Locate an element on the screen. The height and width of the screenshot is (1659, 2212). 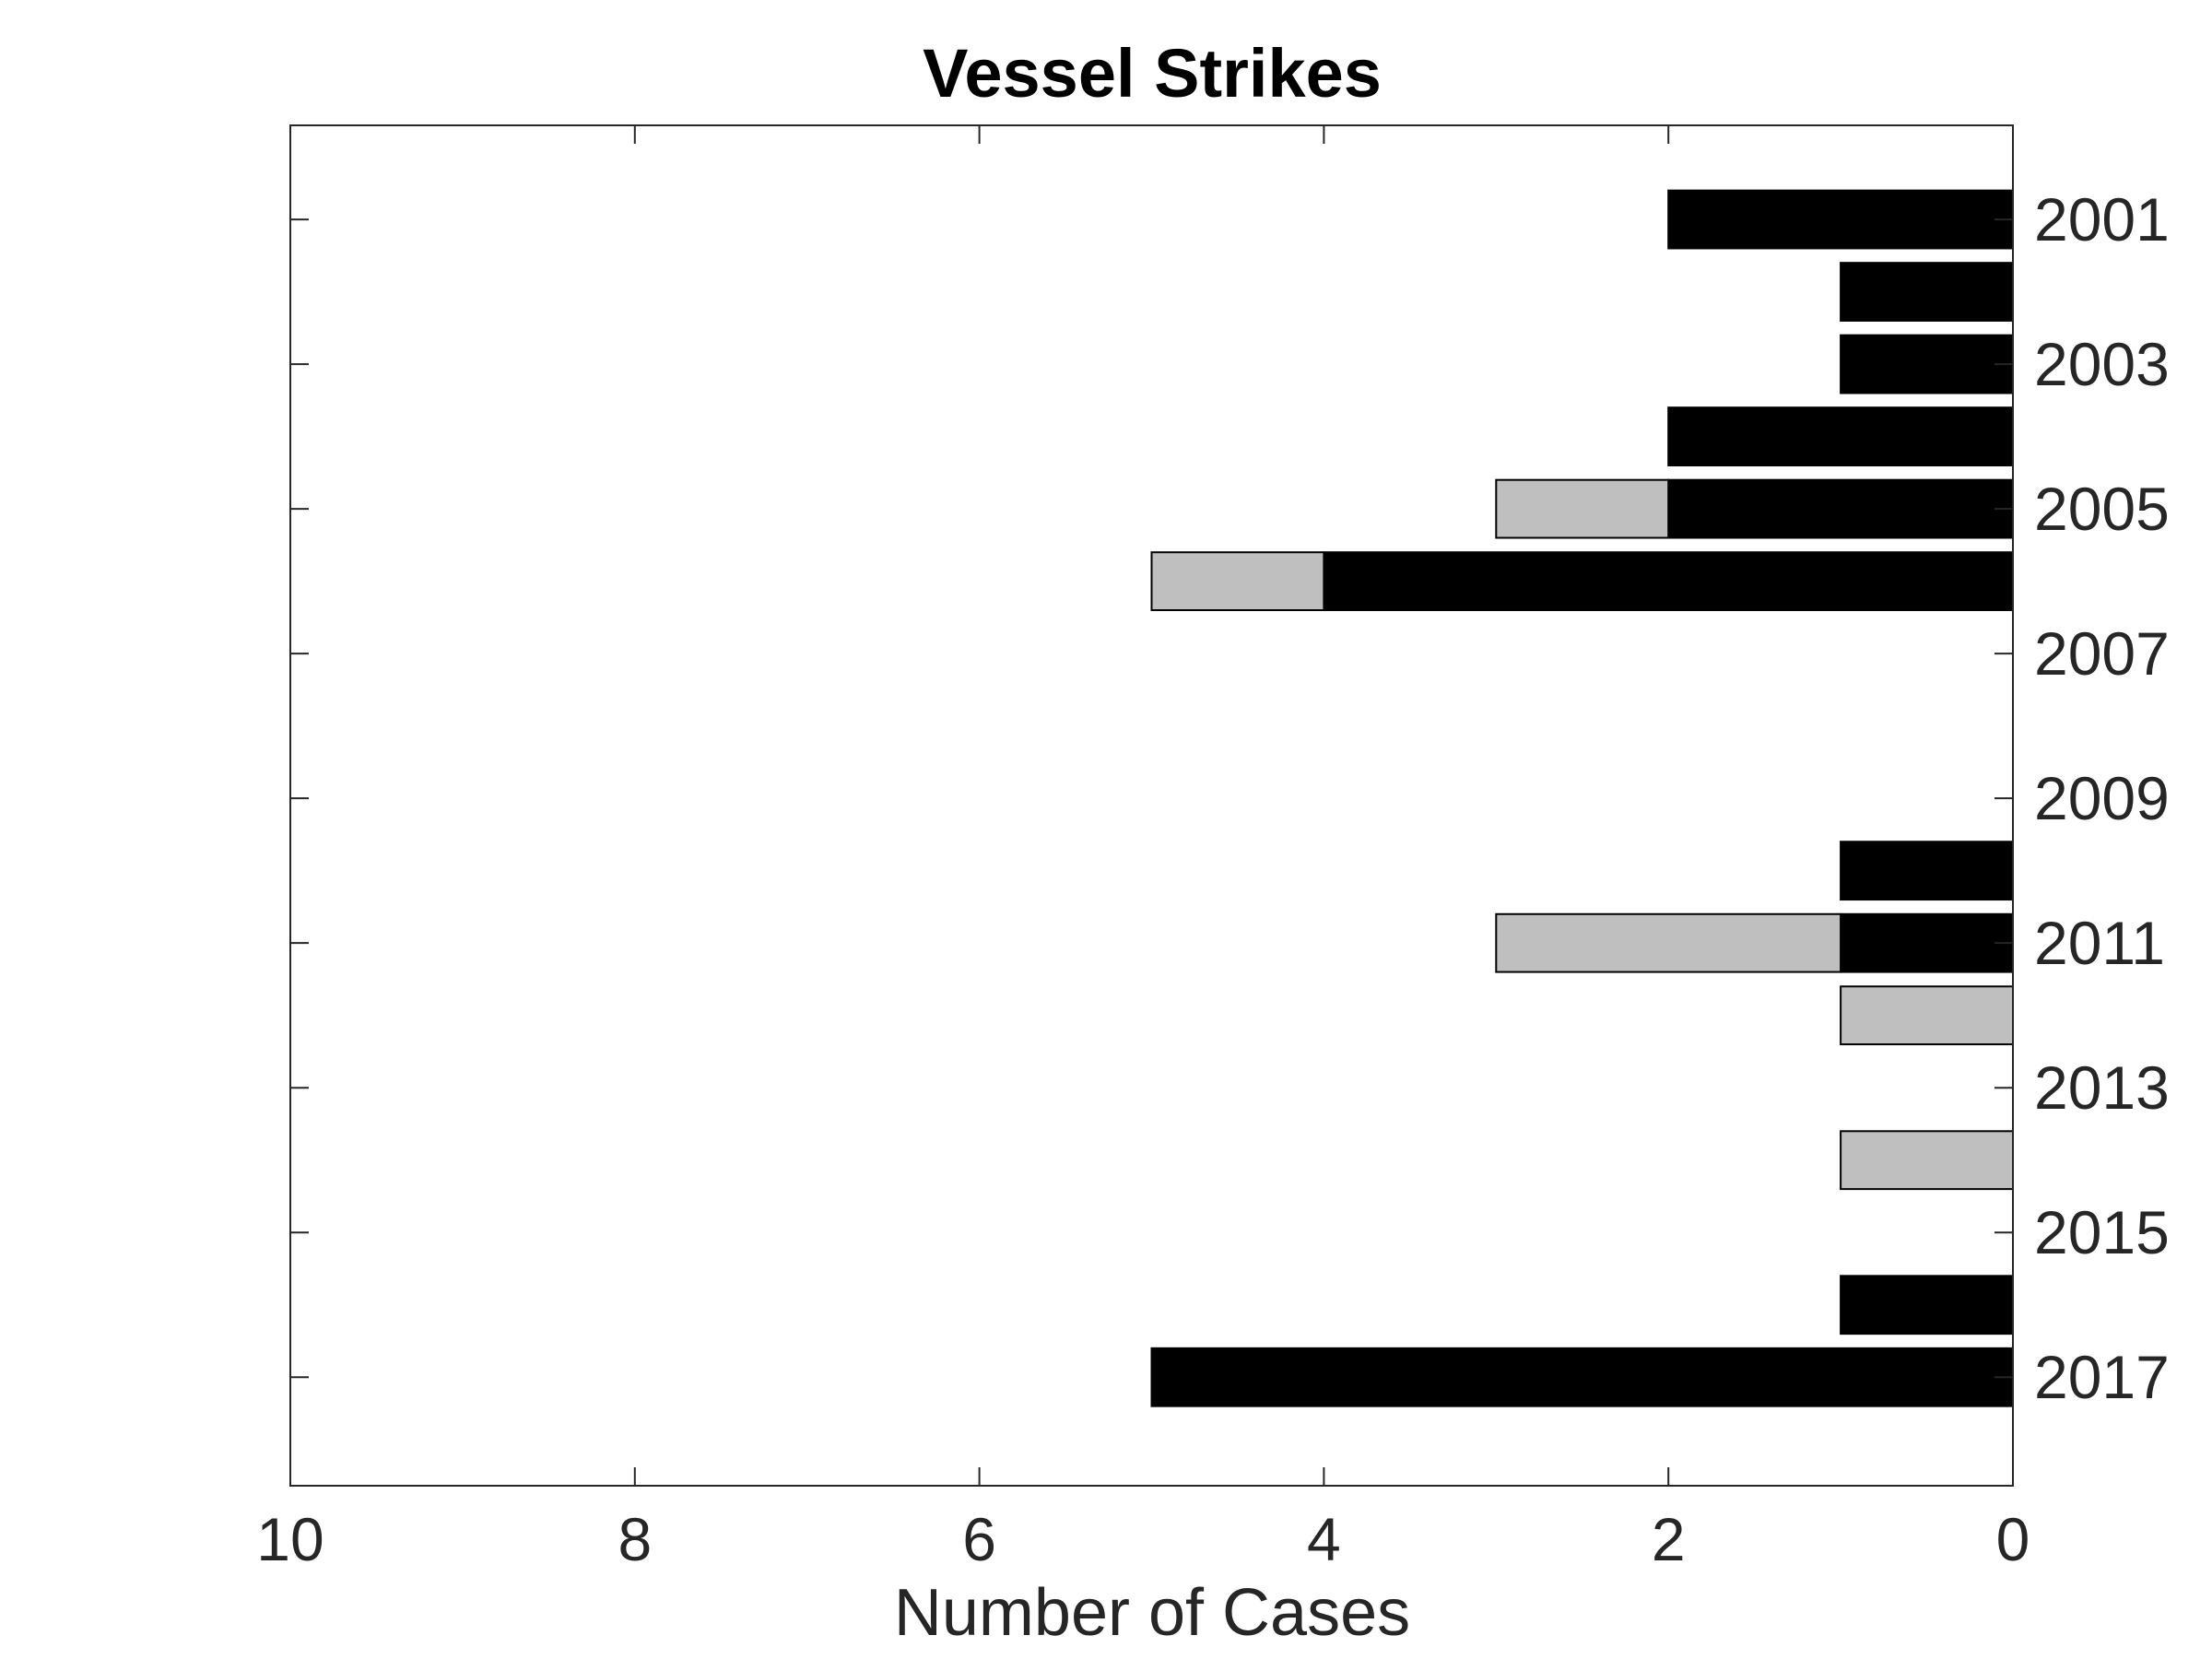
x-tick-label: 0 is located at coordinates (2013, 1539).